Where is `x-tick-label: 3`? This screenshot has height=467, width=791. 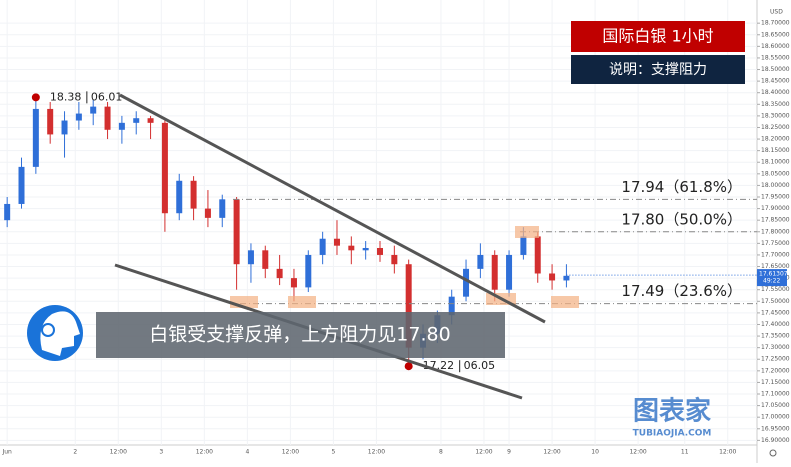 x-tick-label: 3 is located at coordinates (161, 452).